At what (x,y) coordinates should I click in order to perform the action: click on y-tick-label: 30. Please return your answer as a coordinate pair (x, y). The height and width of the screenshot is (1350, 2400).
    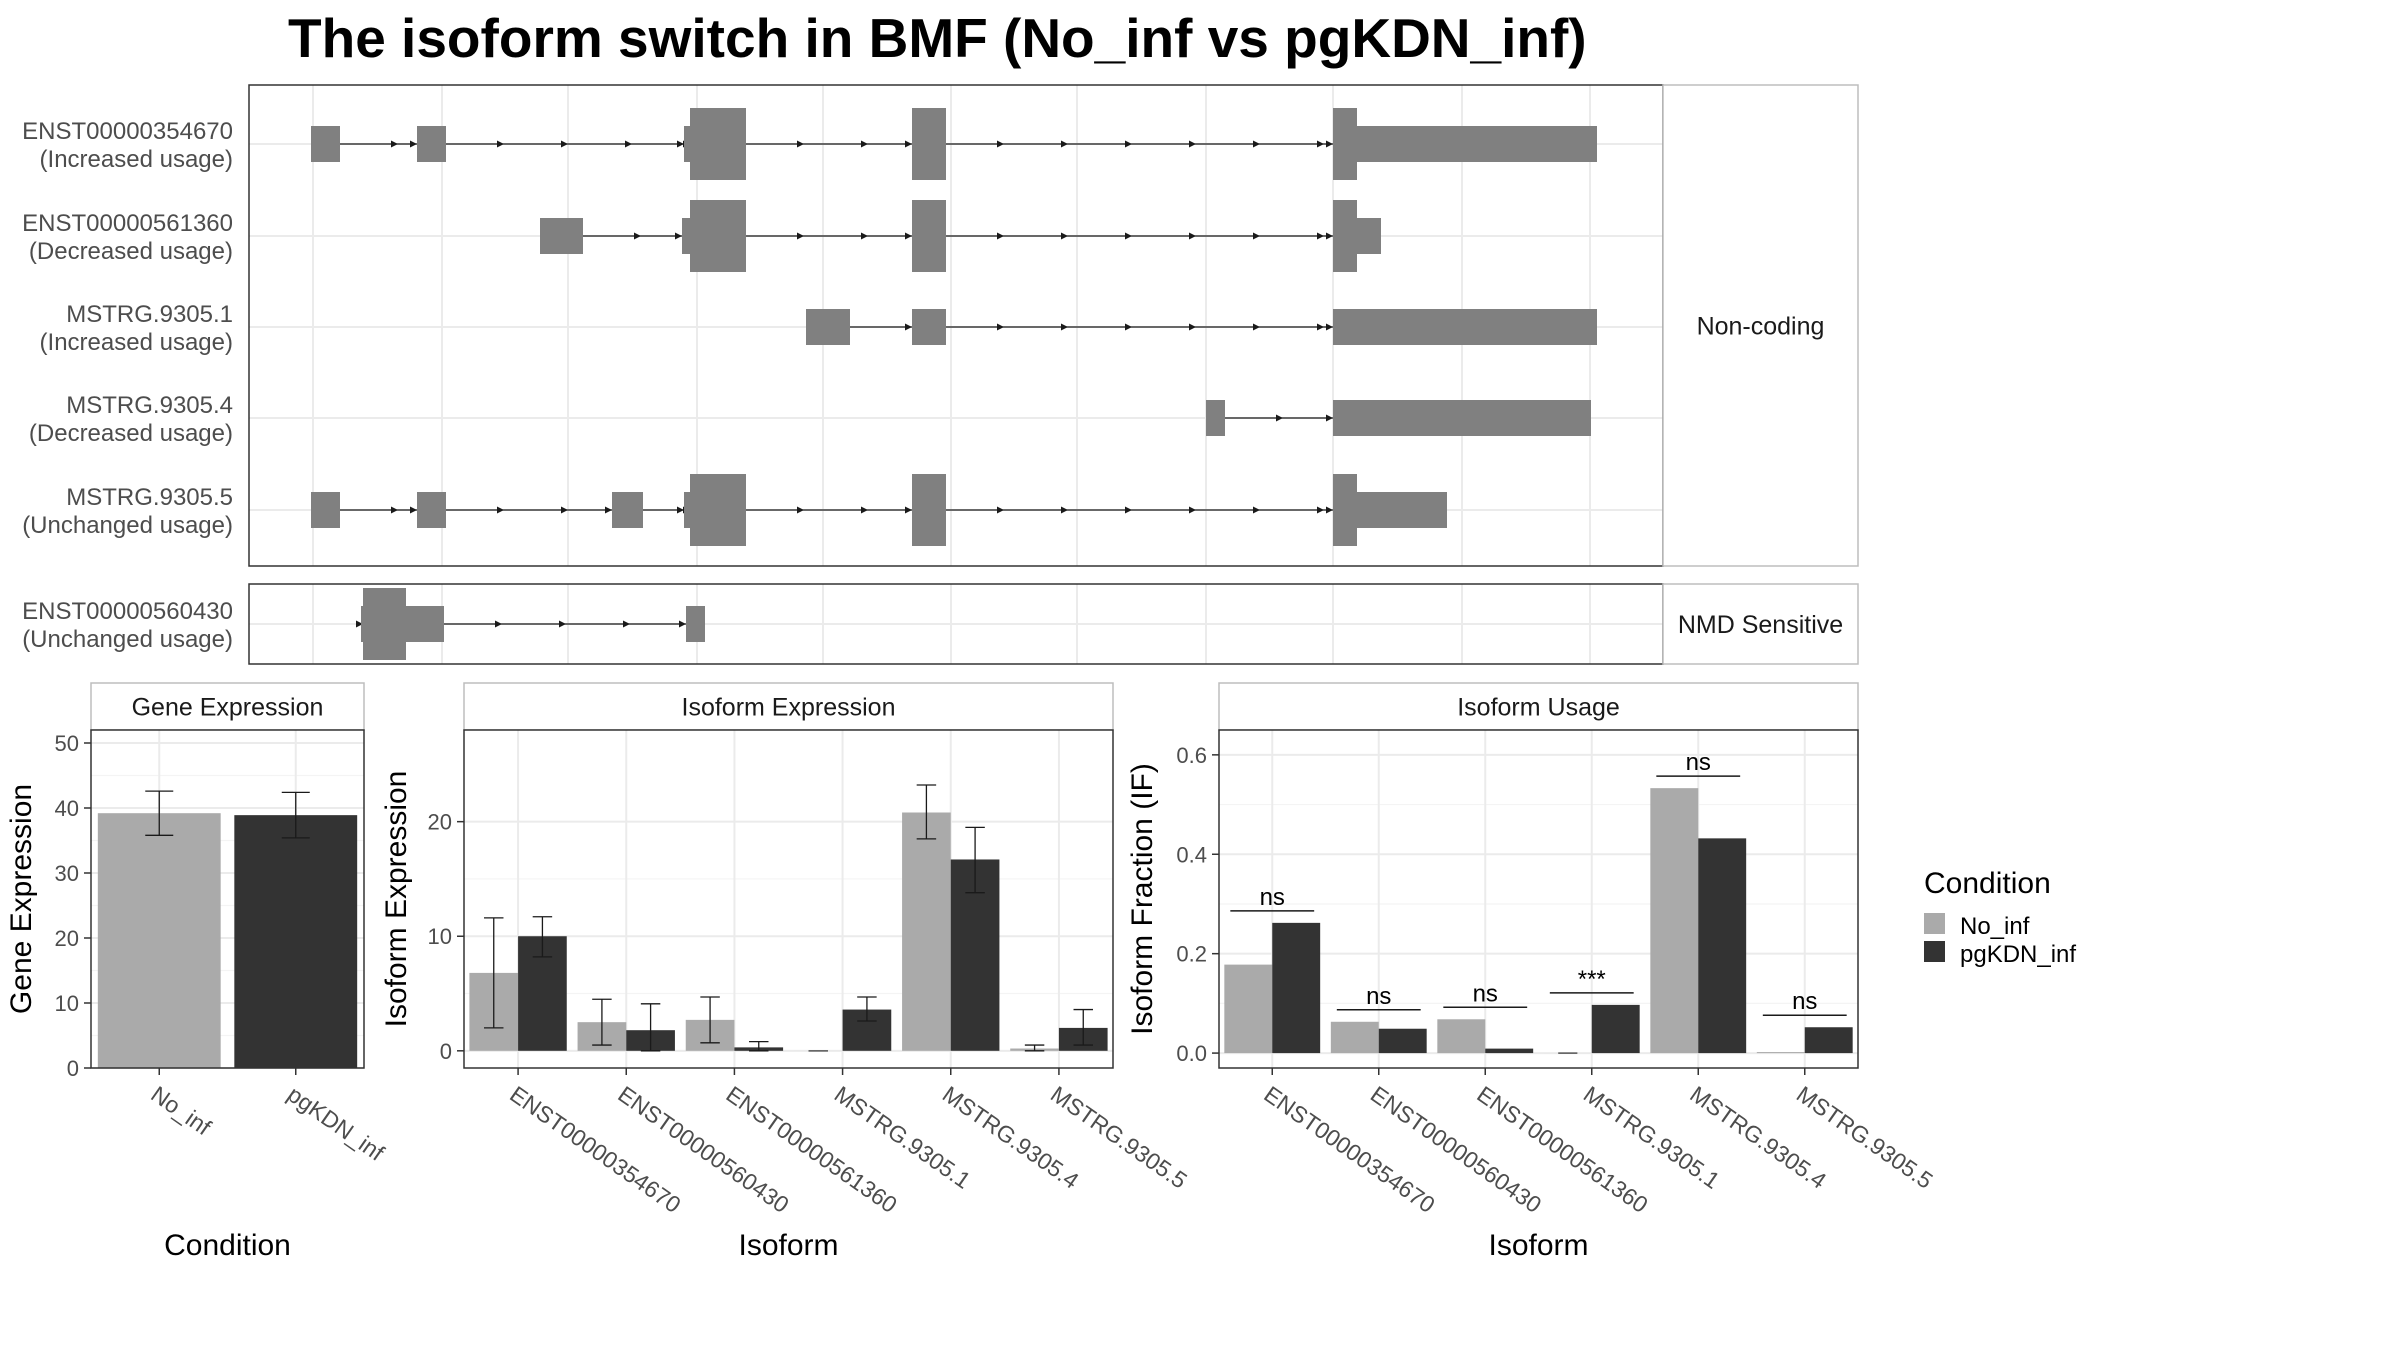
    Looking at the image, I should click on (67, 873).